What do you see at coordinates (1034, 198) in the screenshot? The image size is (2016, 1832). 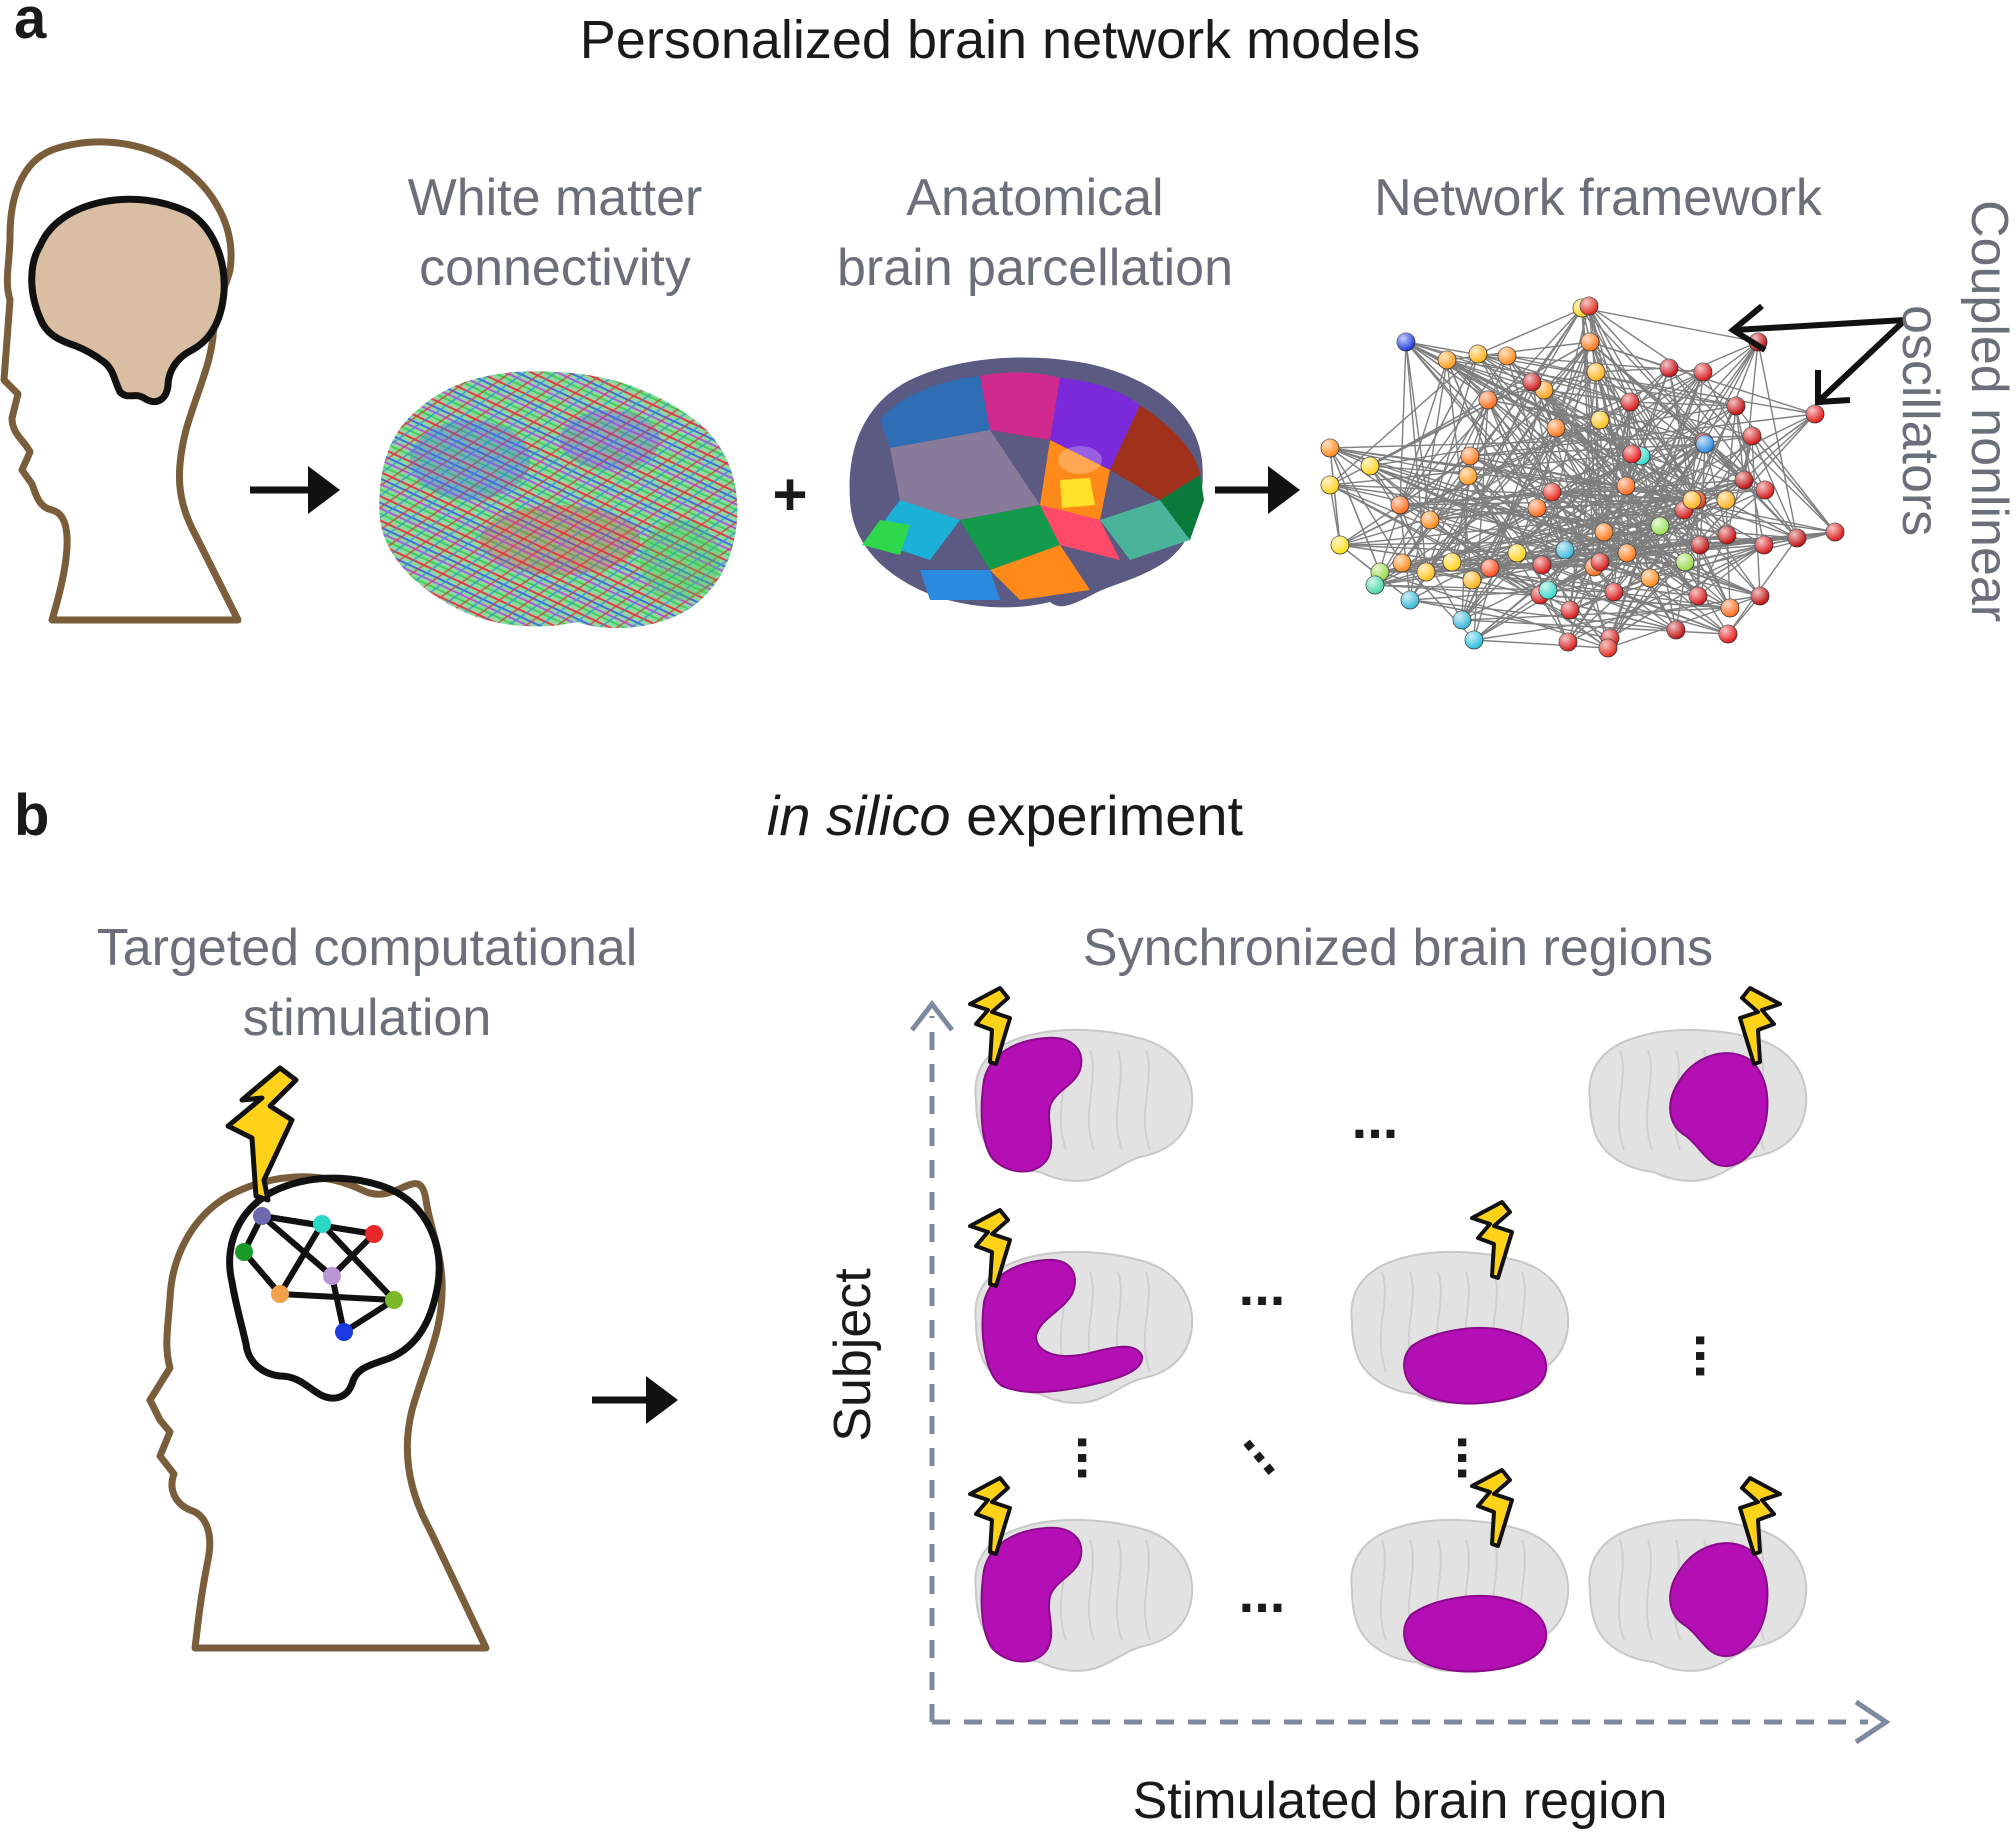 I see `parcellation-label-1: Anatomical` at bounding box center [1034, 198].